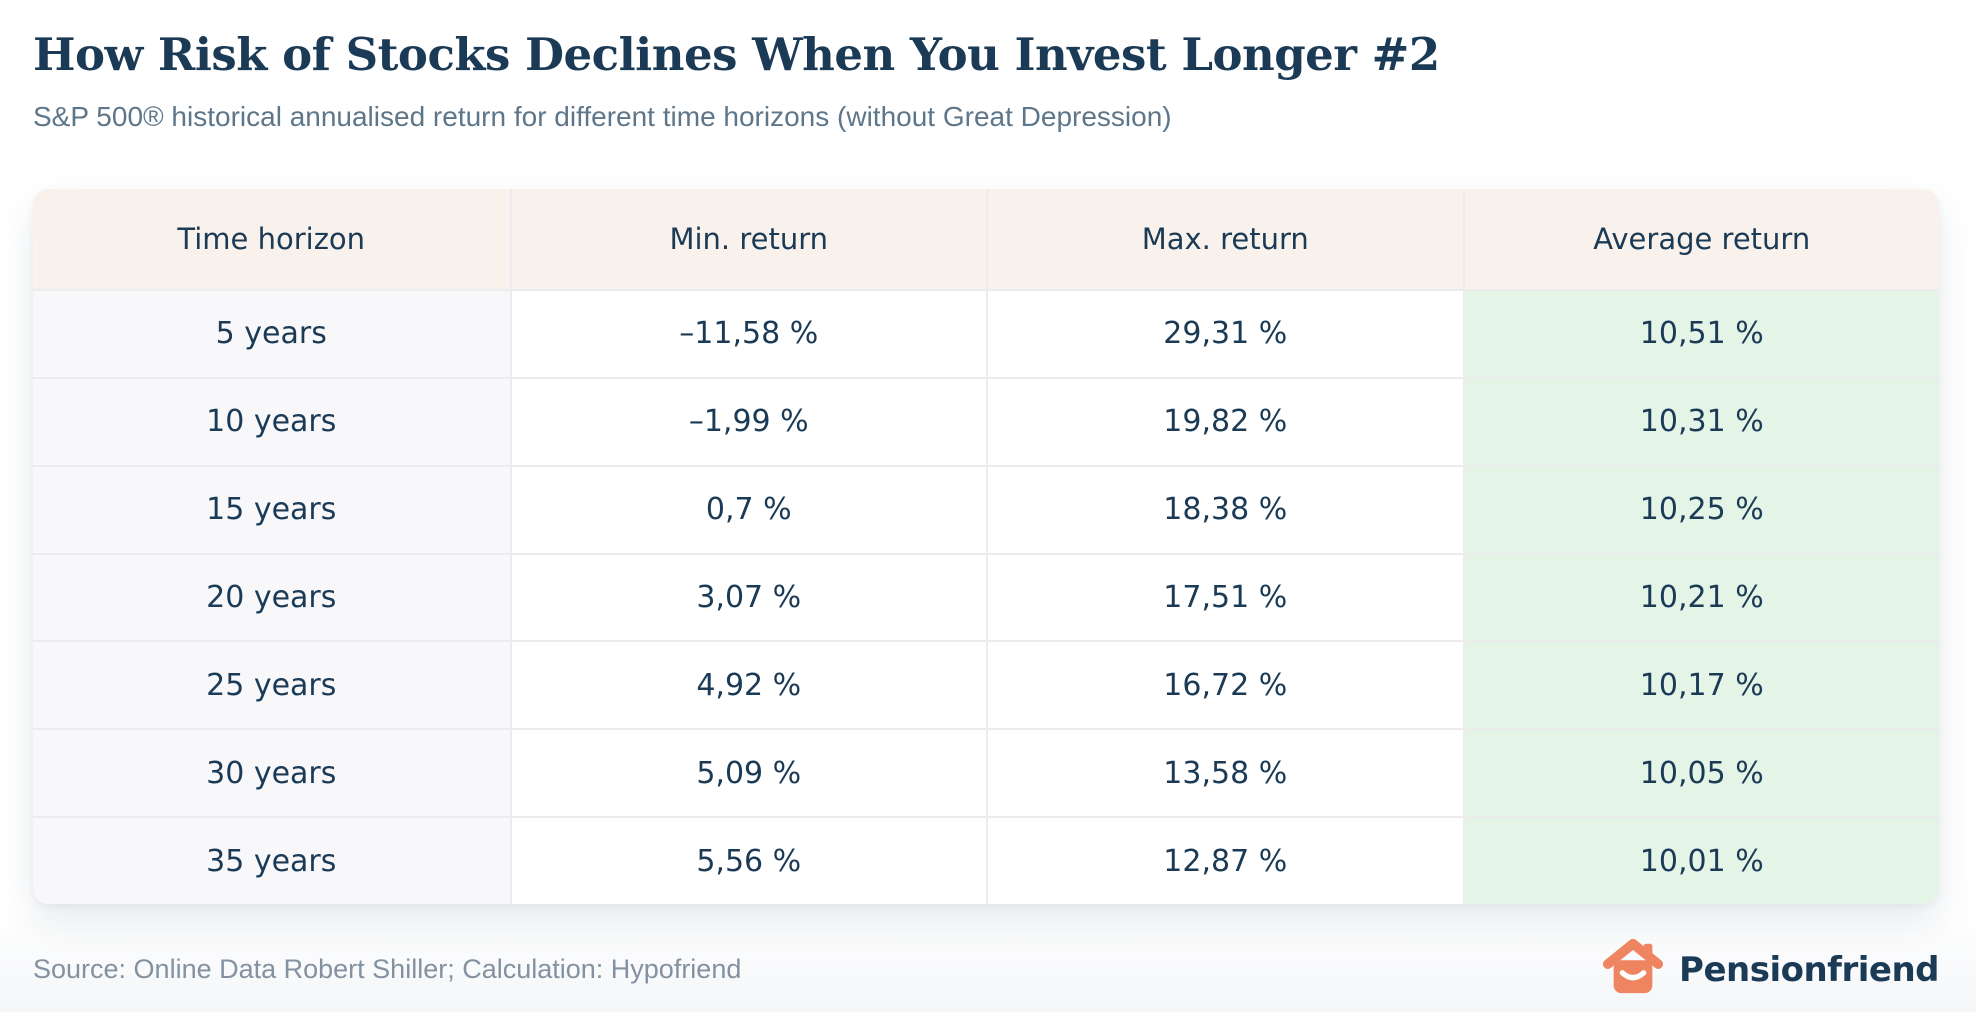 Image resolution: width=1976 pixels, height=1012 pixels. I want to click on table-cell: –11,58 %, so click(747, 333).